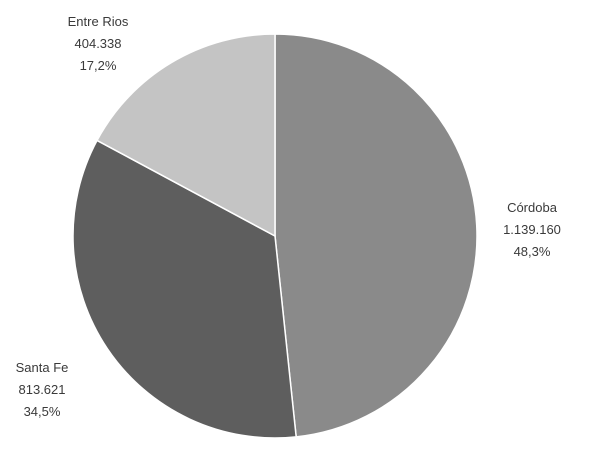 This screenshot has height=451, width=602. I want to click on slice-label-santa-fe-value: 813.621, so click(42, 389).